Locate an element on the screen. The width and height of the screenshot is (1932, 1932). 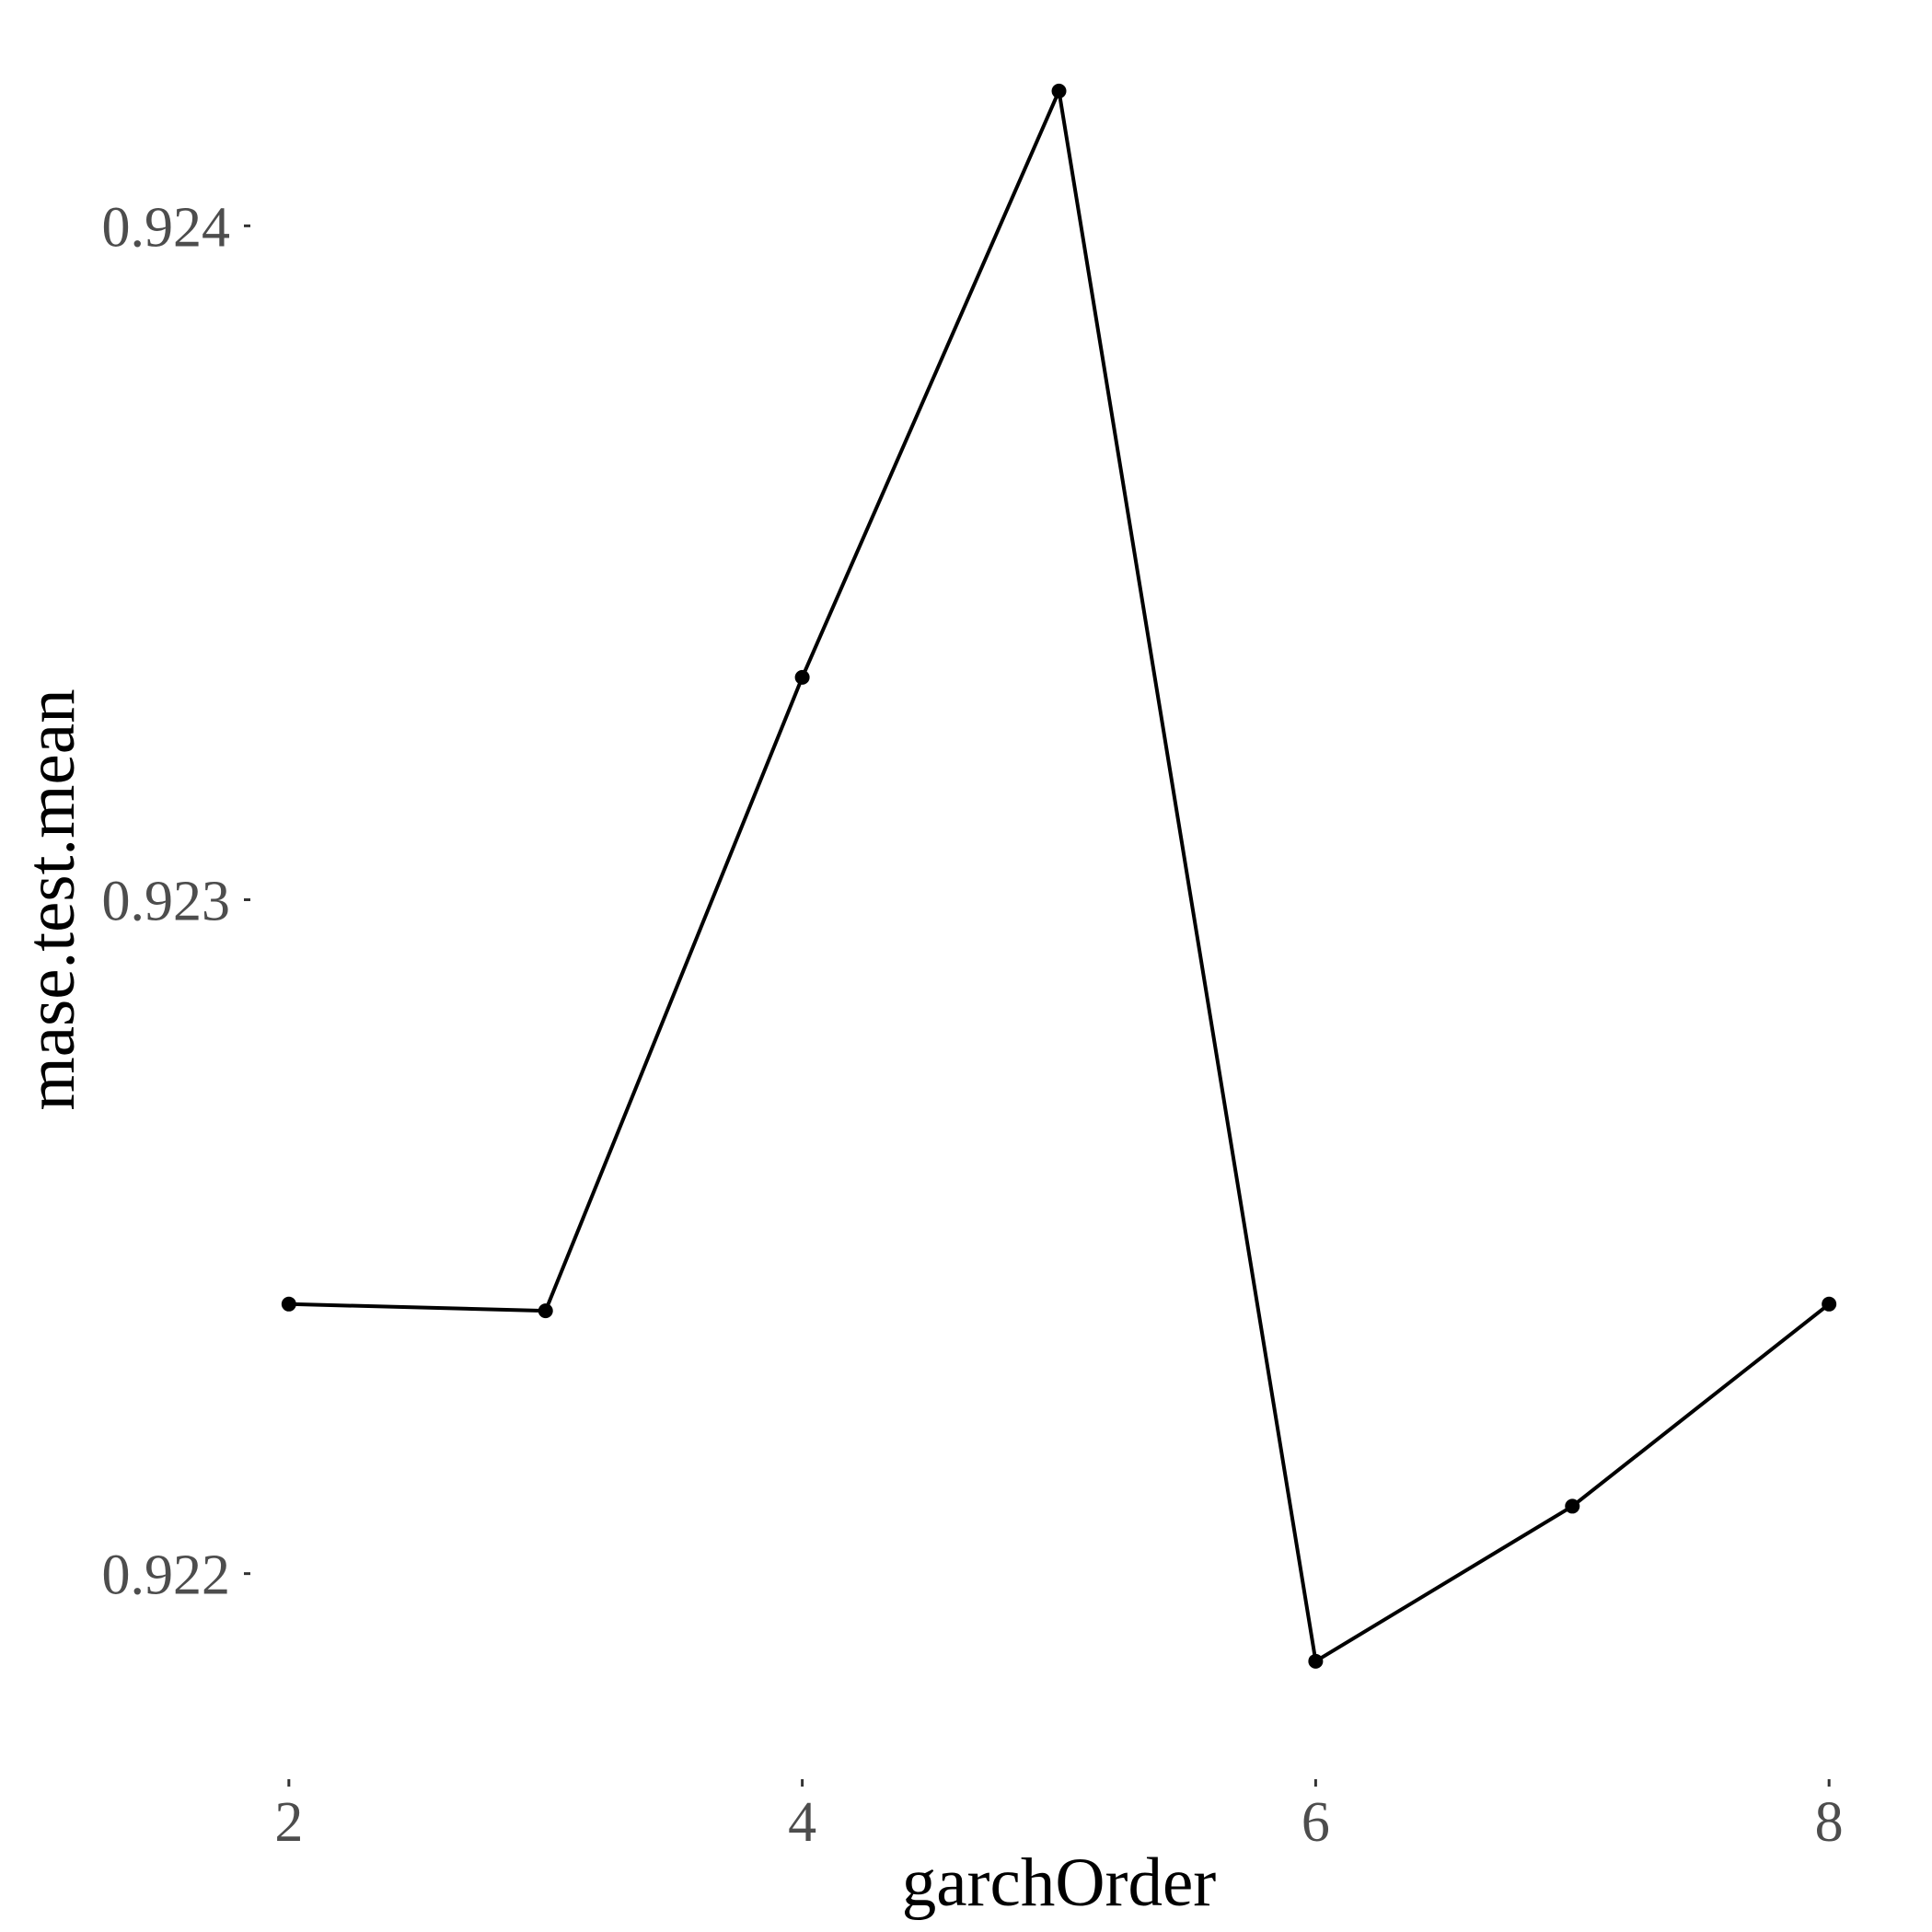
y-axis-title: mase.test.mean is located at coordinates (51, 899).